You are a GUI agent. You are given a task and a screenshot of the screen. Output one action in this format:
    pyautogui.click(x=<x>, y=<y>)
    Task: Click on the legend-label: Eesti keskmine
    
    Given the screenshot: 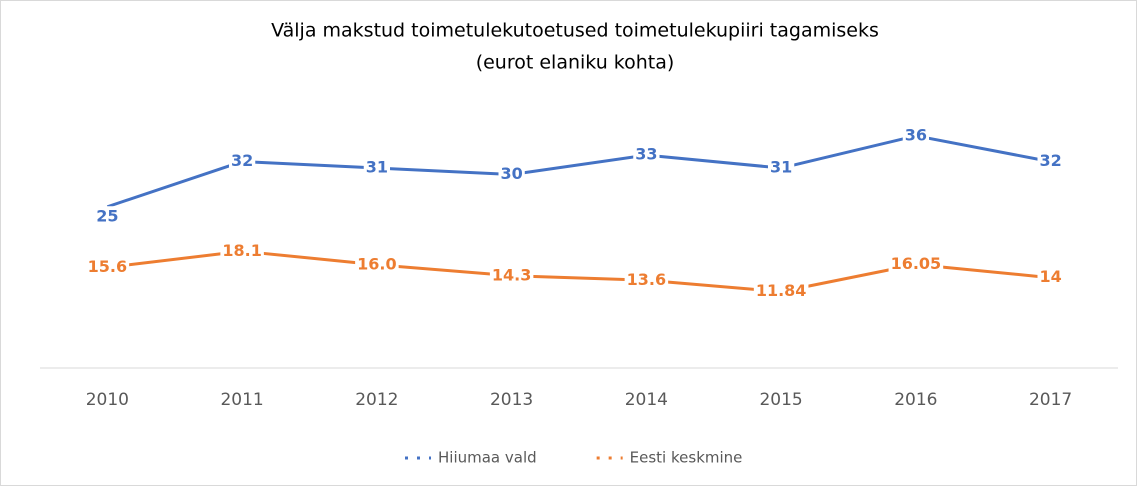 What is the action you would take?
    pyautogui.click(x=686, y=458)
    